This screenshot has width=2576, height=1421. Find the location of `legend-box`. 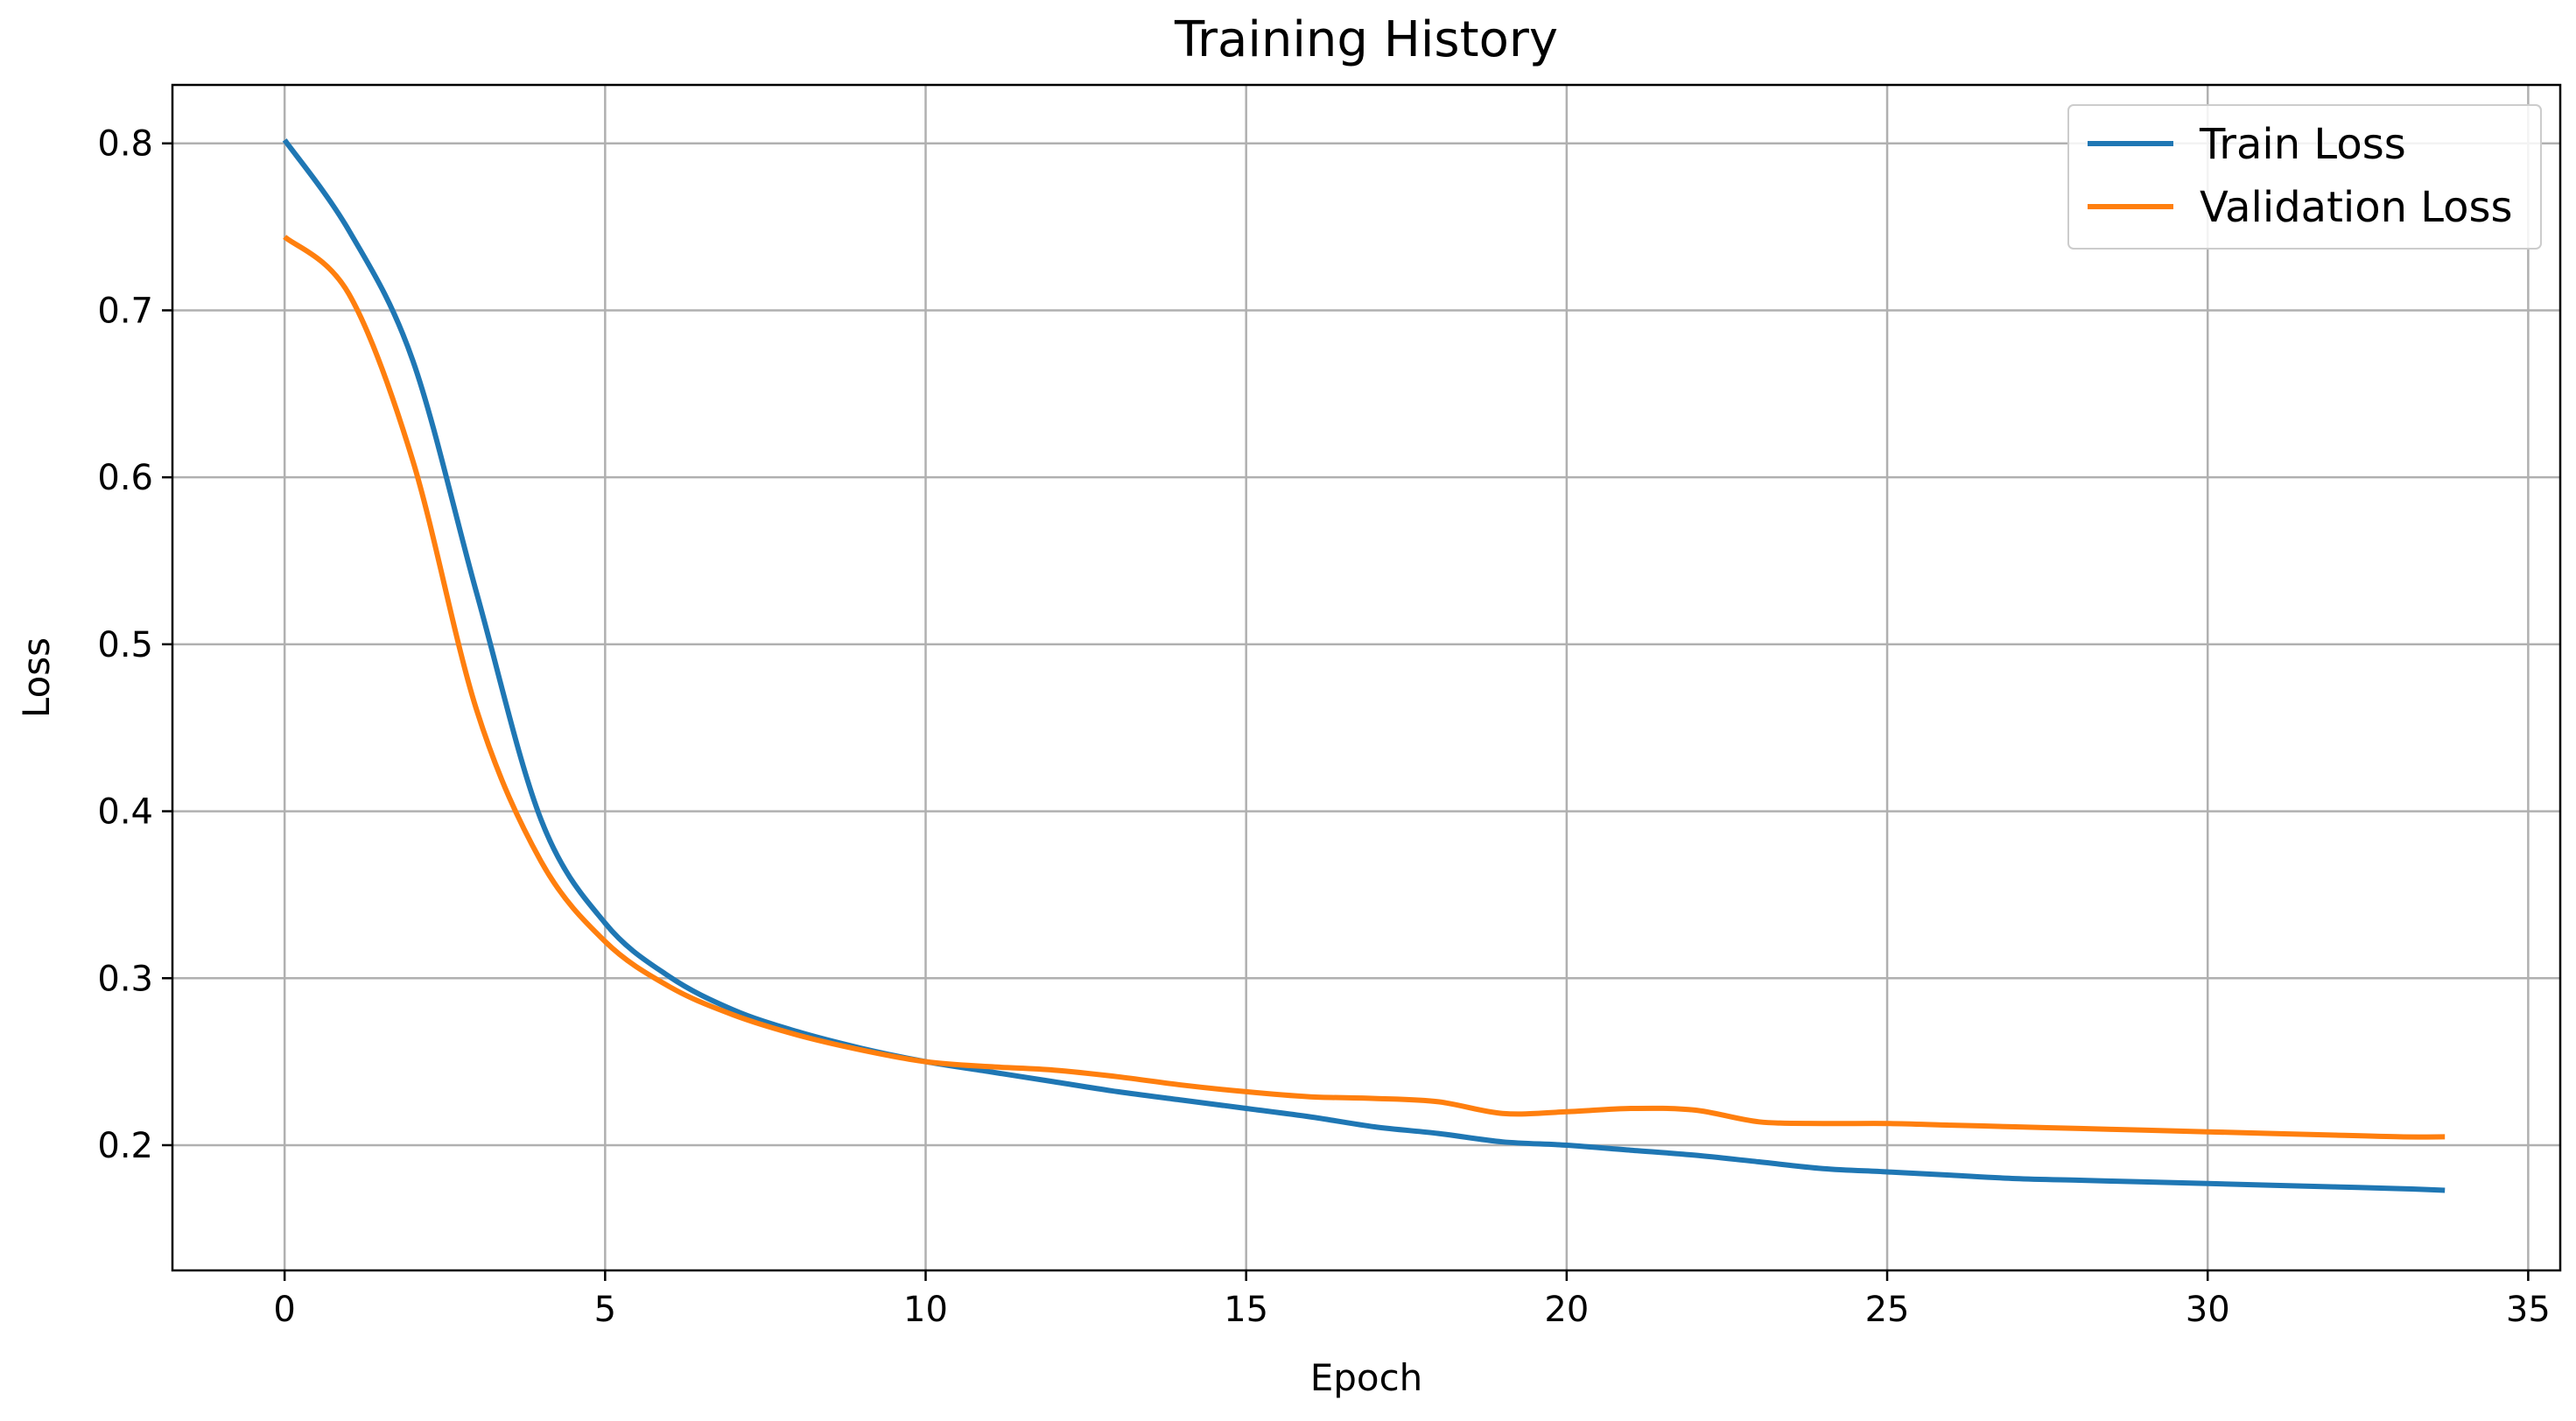

legend-box is located at coordinates (2304, 177).